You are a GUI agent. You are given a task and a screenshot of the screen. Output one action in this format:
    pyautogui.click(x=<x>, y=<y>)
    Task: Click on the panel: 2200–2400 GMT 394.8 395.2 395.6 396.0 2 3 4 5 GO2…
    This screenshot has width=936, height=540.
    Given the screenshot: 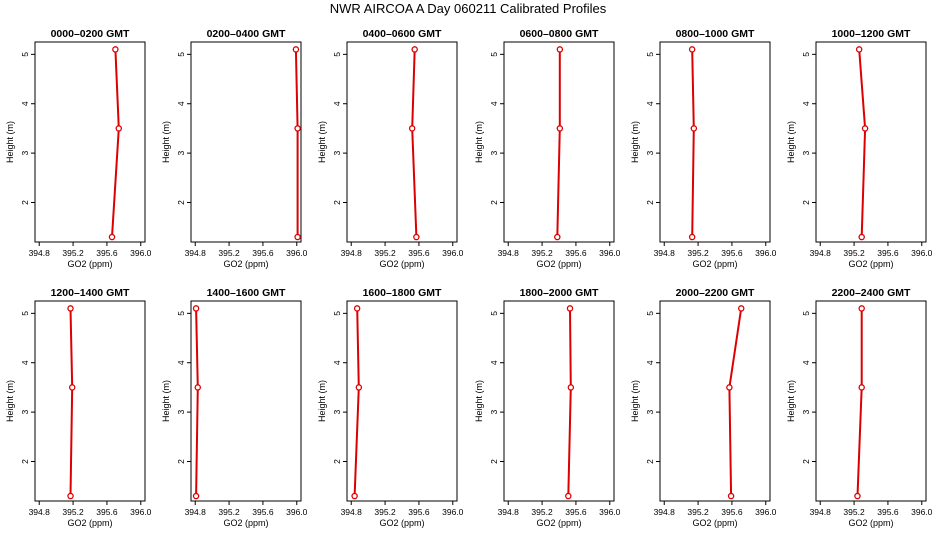 What is the action you would take?
    pyautogui.click(x=859, y=407)
    